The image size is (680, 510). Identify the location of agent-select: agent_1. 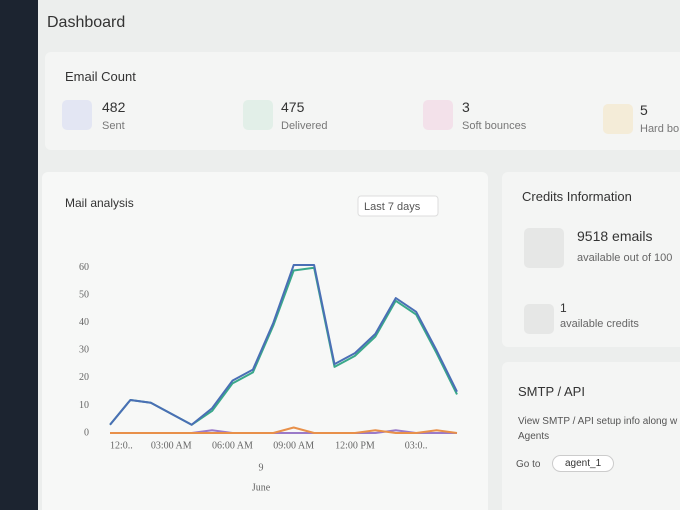
(583, 463).